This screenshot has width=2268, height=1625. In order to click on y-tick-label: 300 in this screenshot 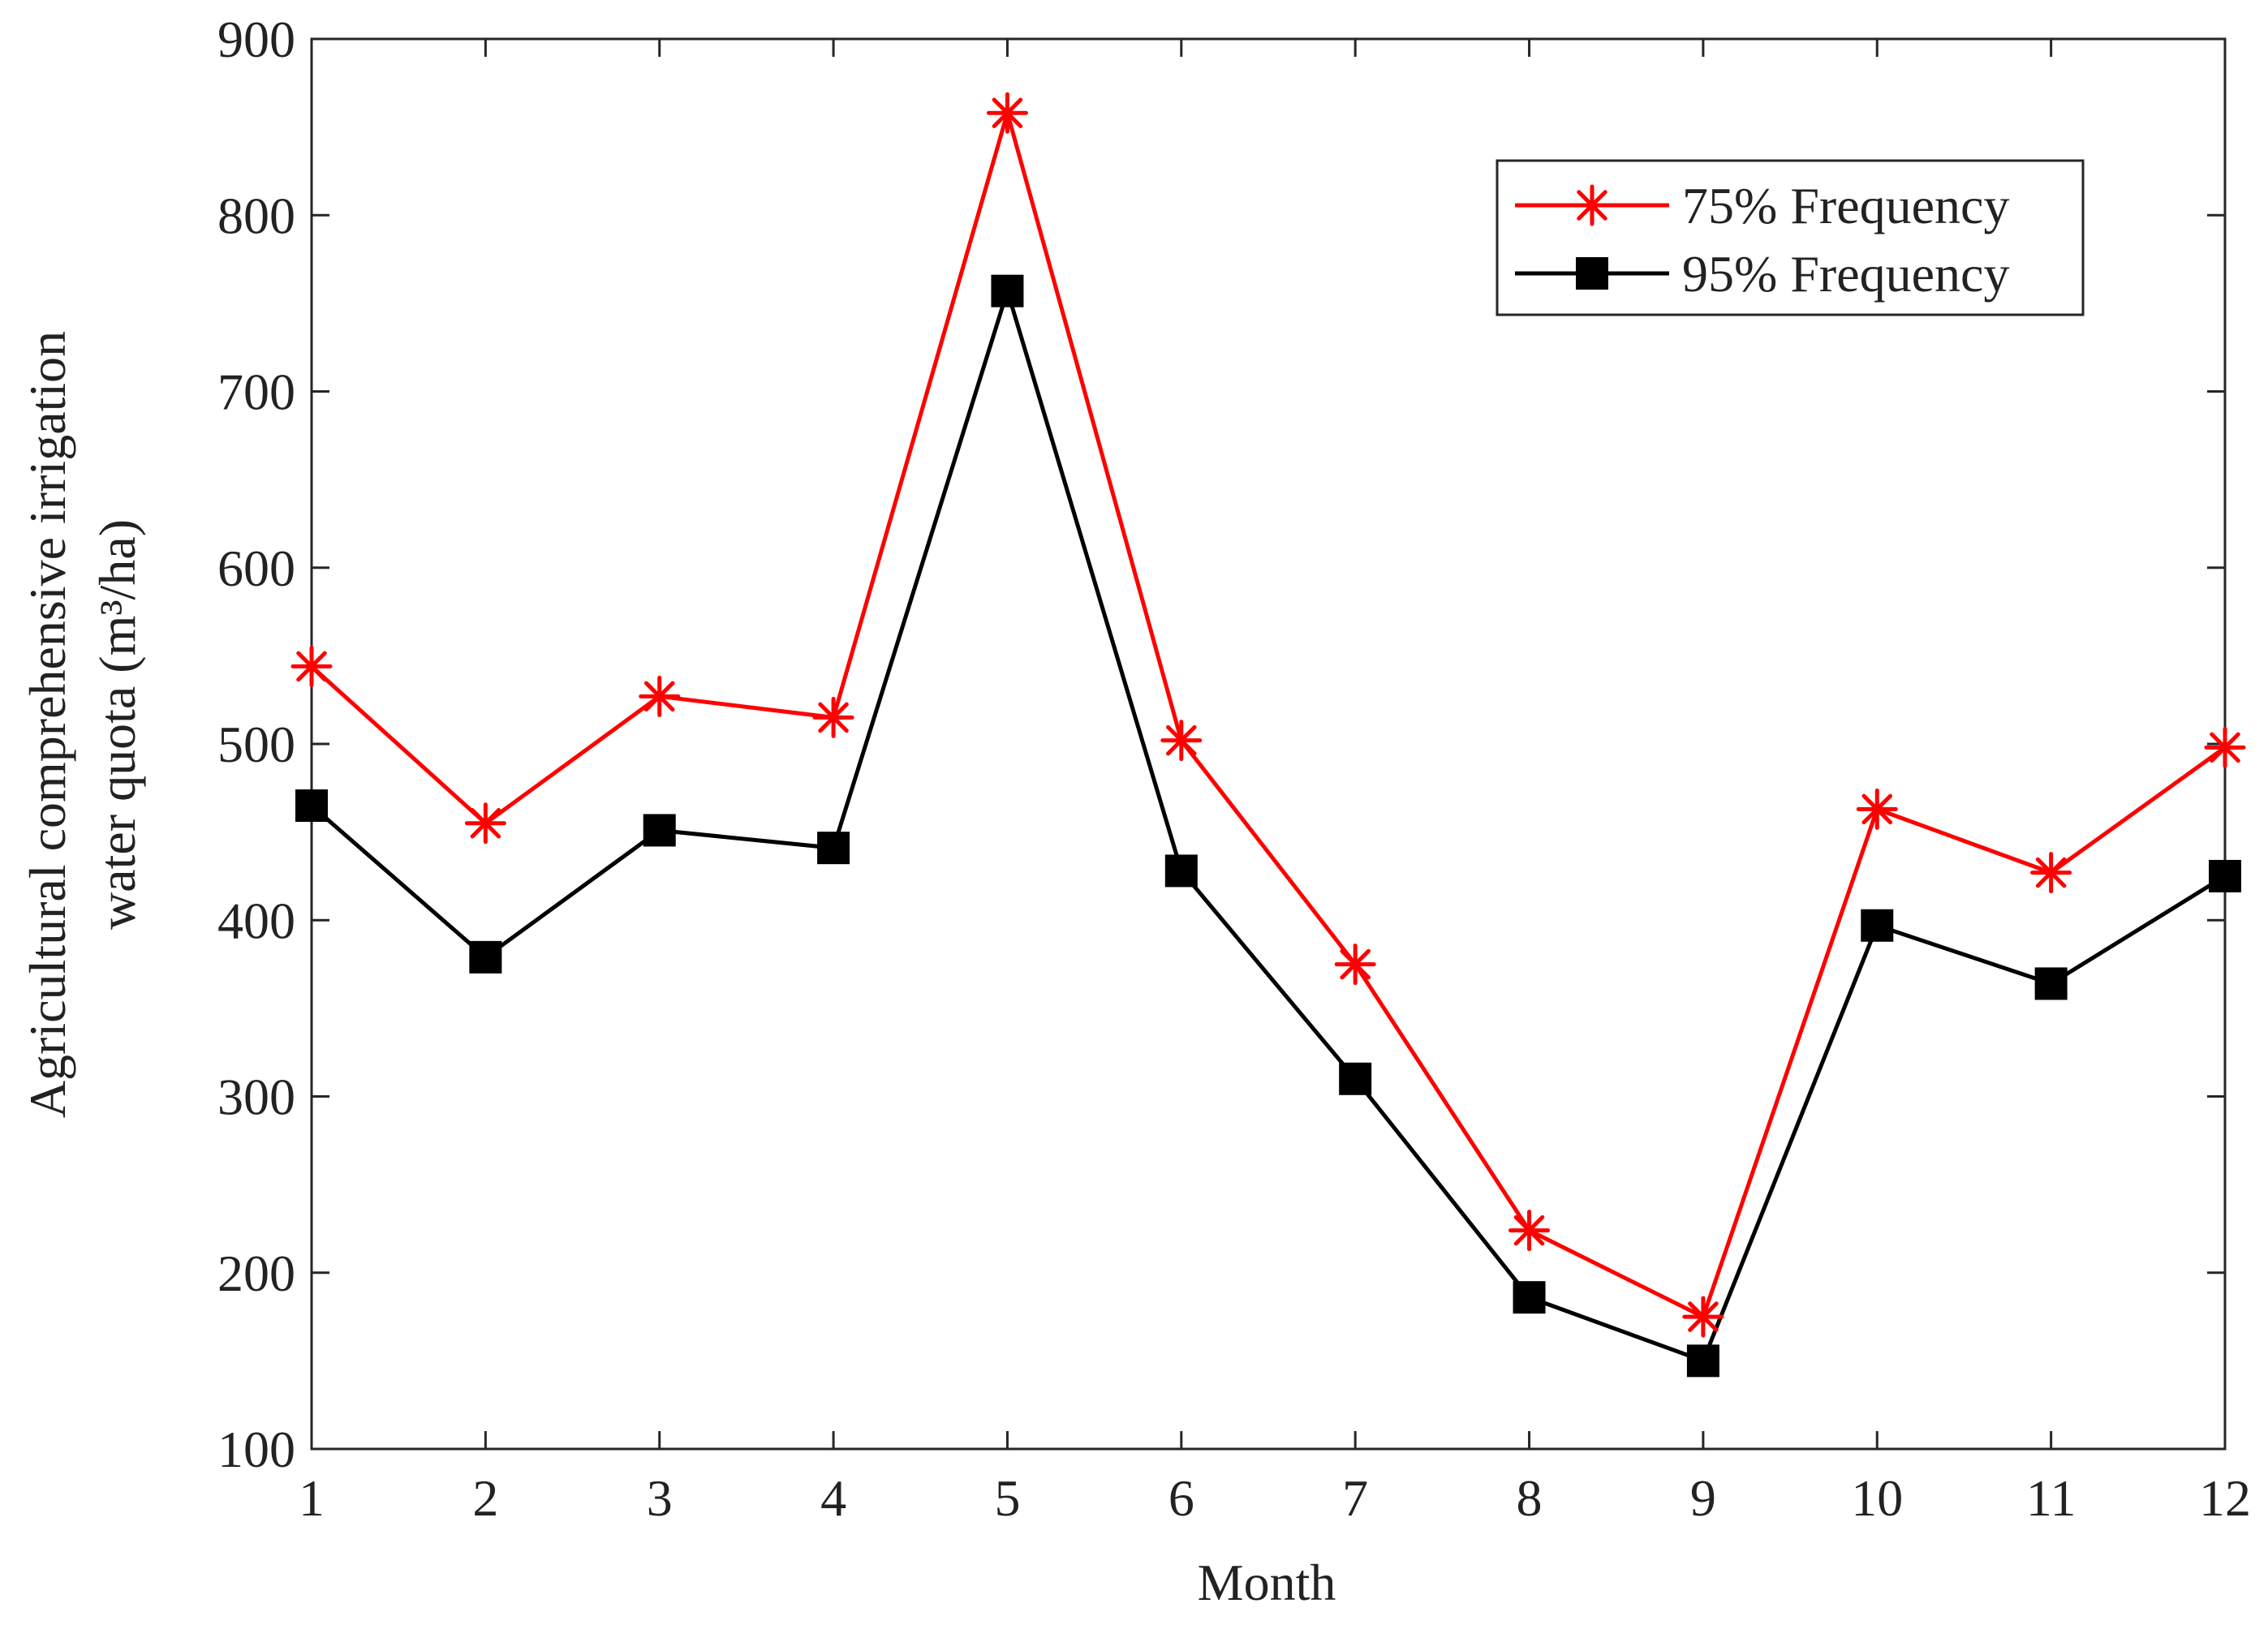, I will do `click(256, 1097)`.